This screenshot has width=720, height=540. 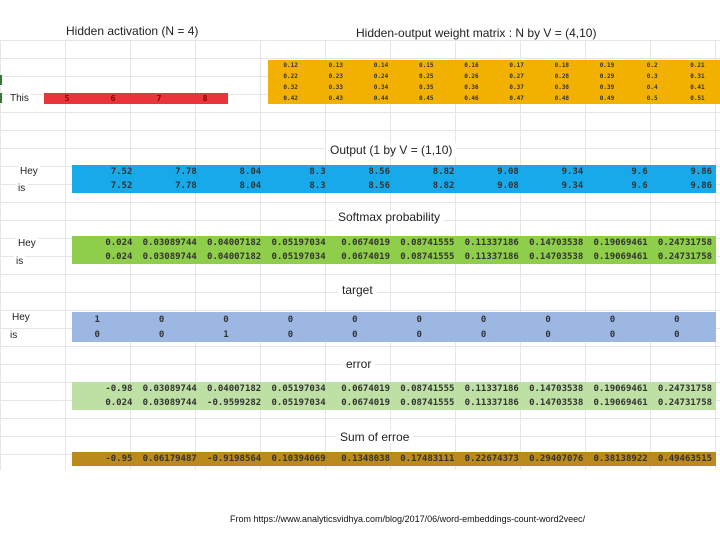 I want to click on weights-cell: 0.36, so click(x=471, y=87).